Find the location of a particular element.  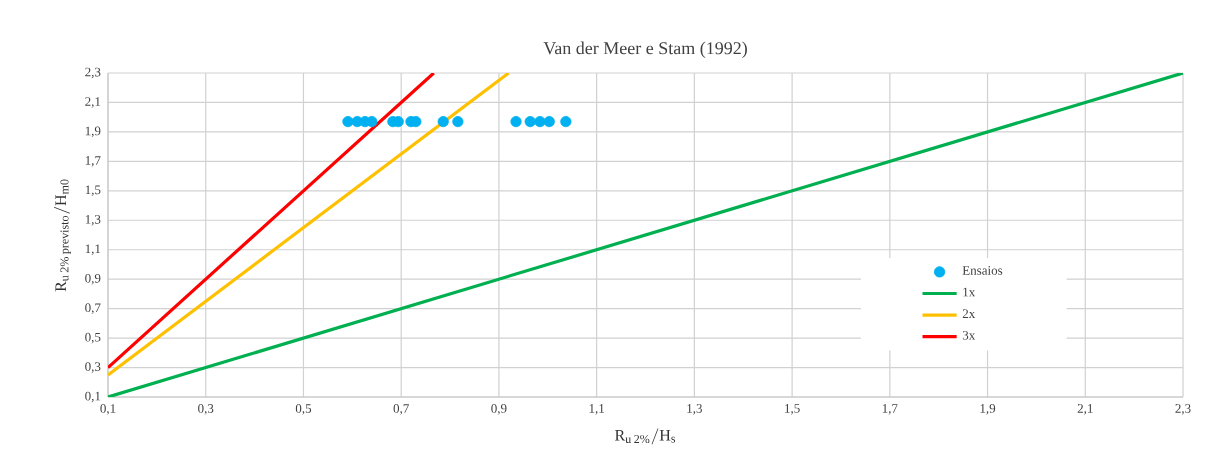

x-tick-label: 1,7 is located at coordinates (890, 409).